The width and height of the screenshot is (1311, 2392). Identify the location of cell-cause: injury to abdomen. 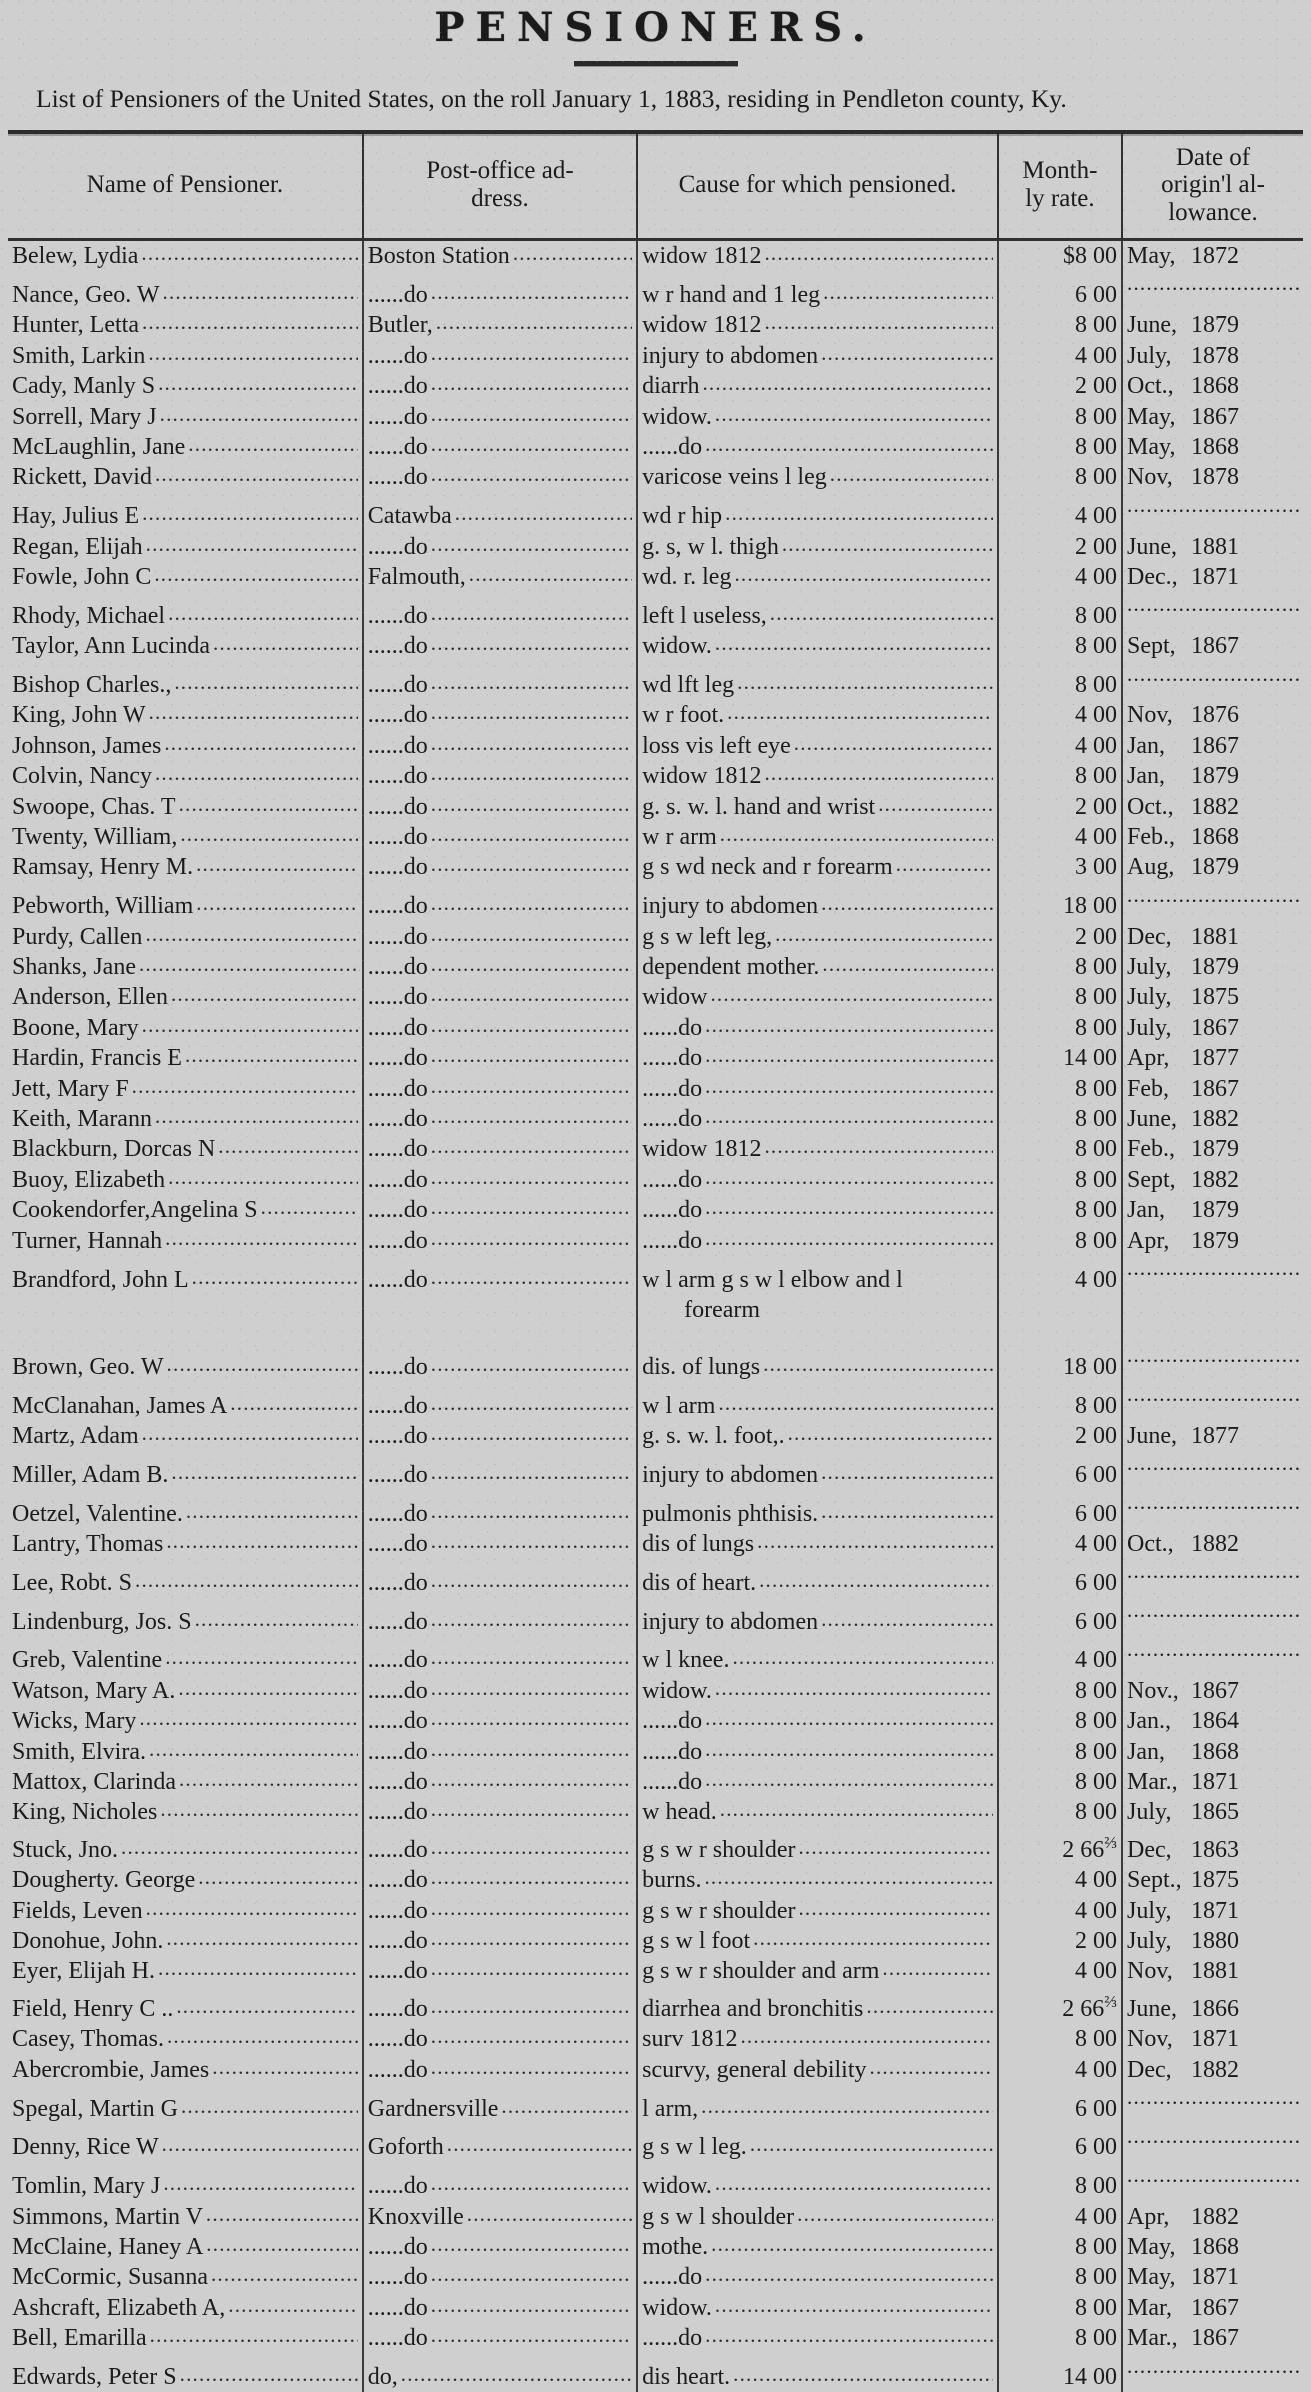
(818, 902).